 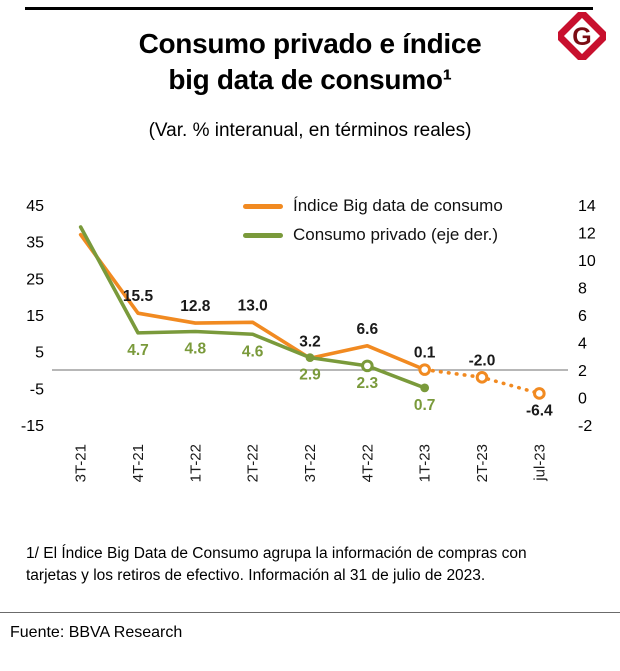 What do you see at coordinates (587, 206) in the screenshot?
I see `right-axis-tick: 14` at bounding box center [587, 206].